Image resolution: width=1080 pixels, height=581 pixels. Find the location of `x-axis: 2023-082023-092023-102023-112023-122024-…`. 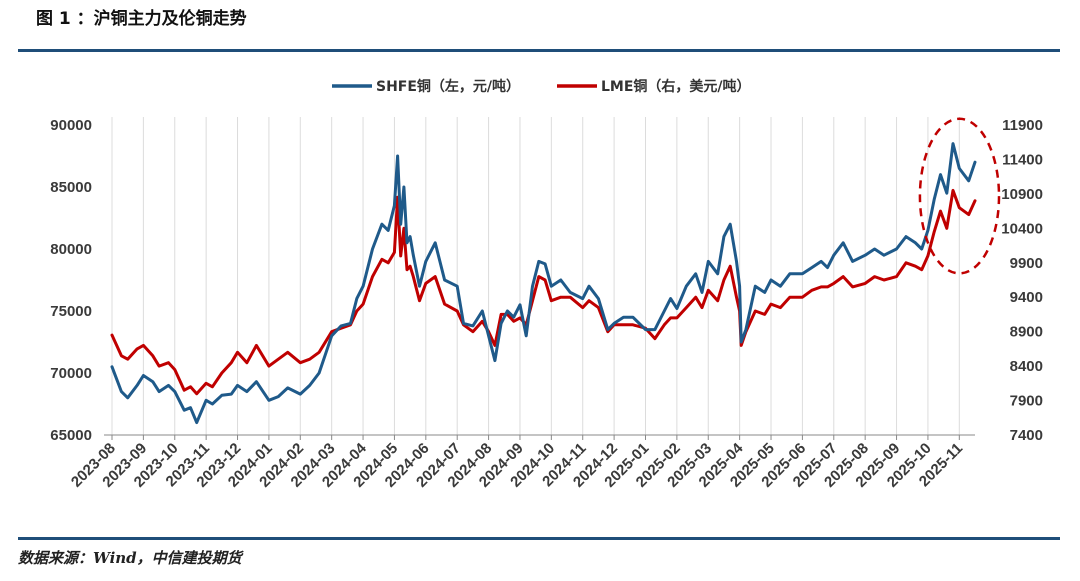

x-axis: 2023-082023-092023-102023-112023-122024-… is located at coordinates (521, 462).